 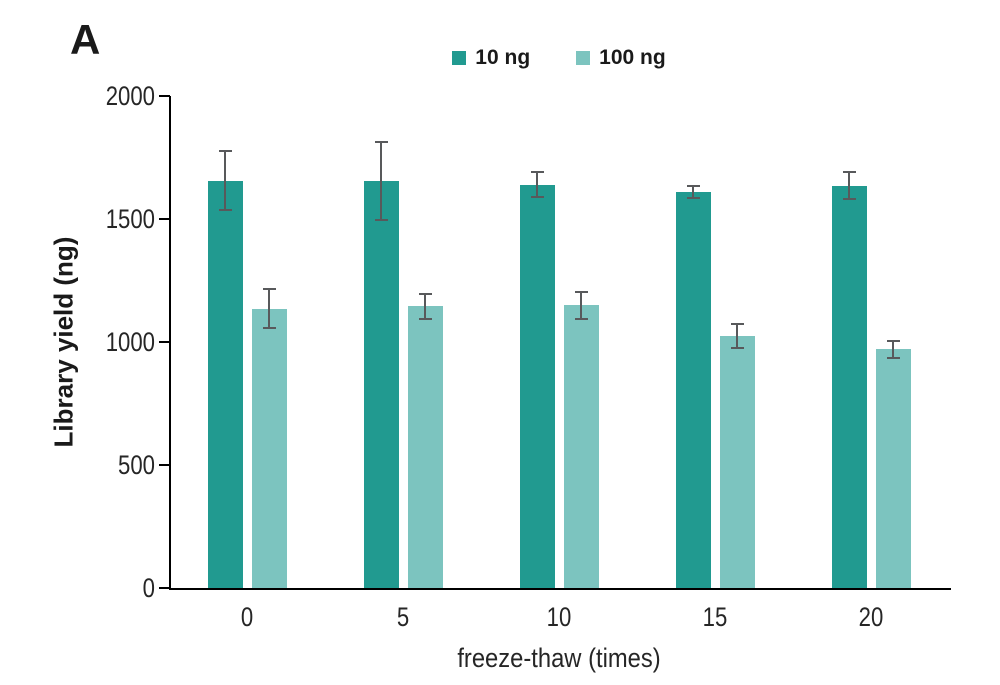 I want to click on bar-10ng-x20, so click(x=849, y=386).